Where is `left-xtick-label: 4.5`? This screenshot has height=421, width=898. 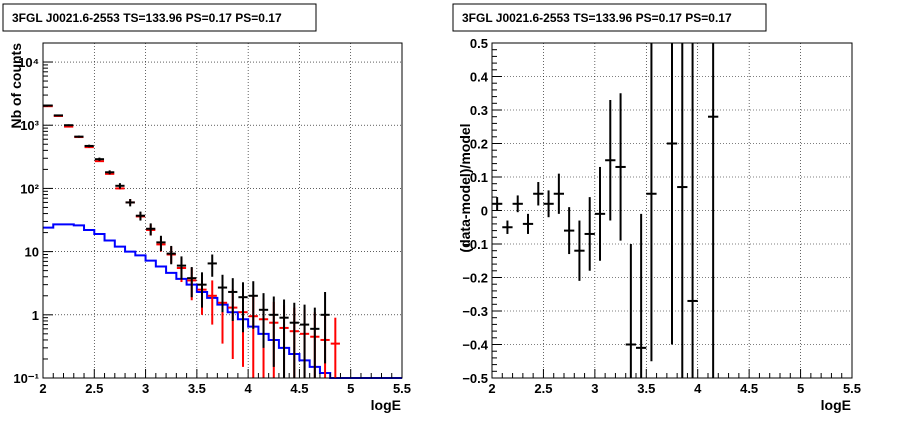 left-xtick-label: 4.5 is located at coordinates (299, 388).